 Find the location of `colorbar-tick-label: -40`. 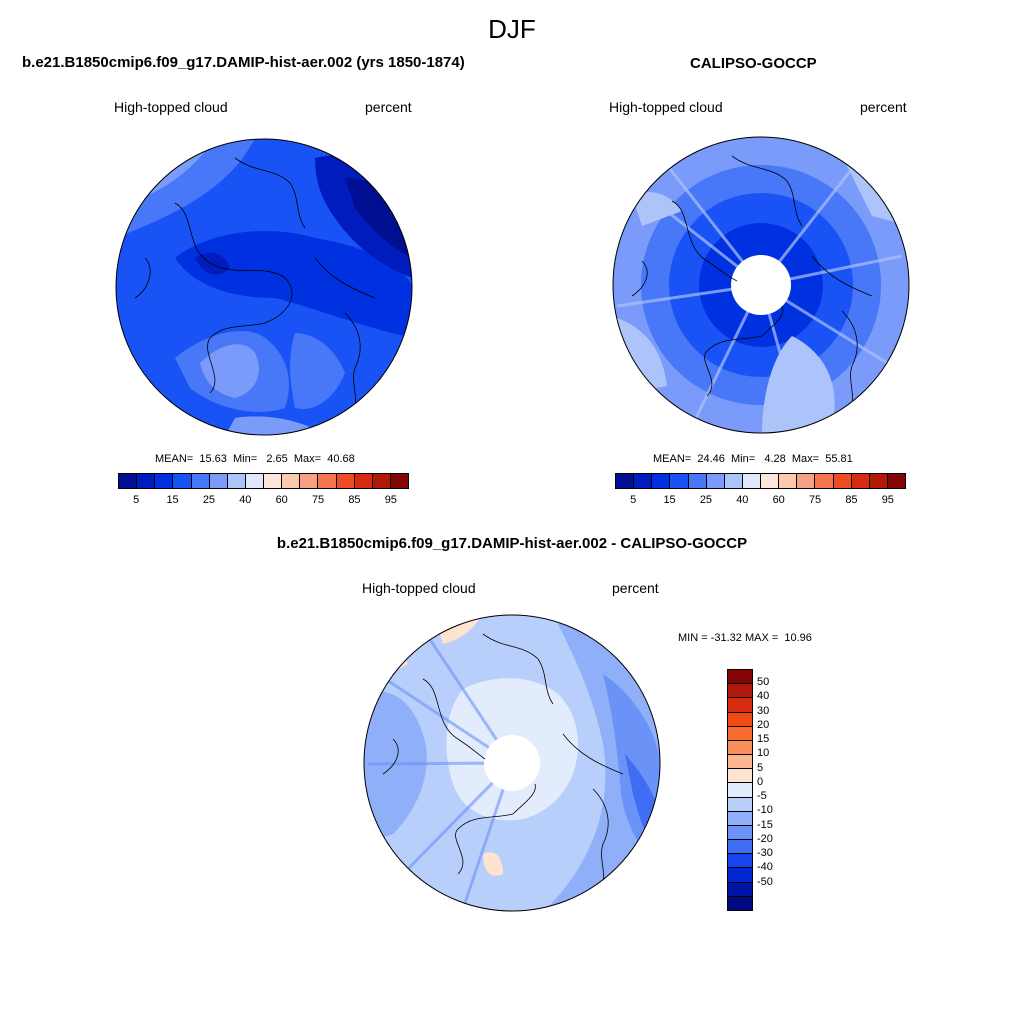

colorbar-tick-label: -40 is located at coordinates (765, 867).